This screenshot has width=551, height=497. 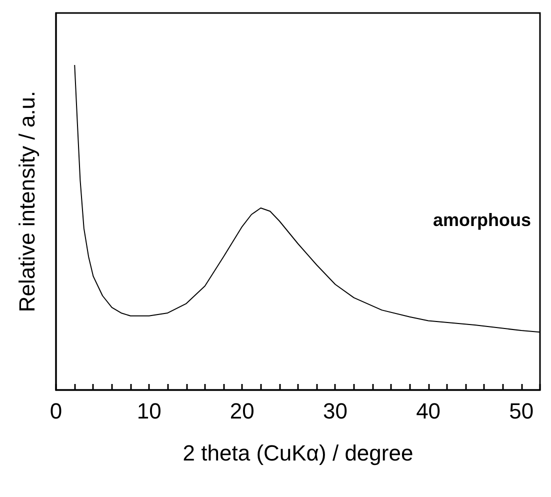 I want to click on x-tick-label: 0, so click(x=56, y=411).